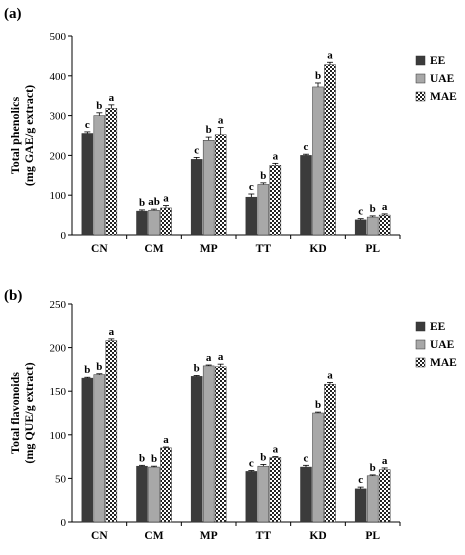 The width and height of the screenshot is (465, 555). Describe the element at coordinates (15, 413) in the screenshot. I see `y-axis-title: Total flavonoids` at that location.